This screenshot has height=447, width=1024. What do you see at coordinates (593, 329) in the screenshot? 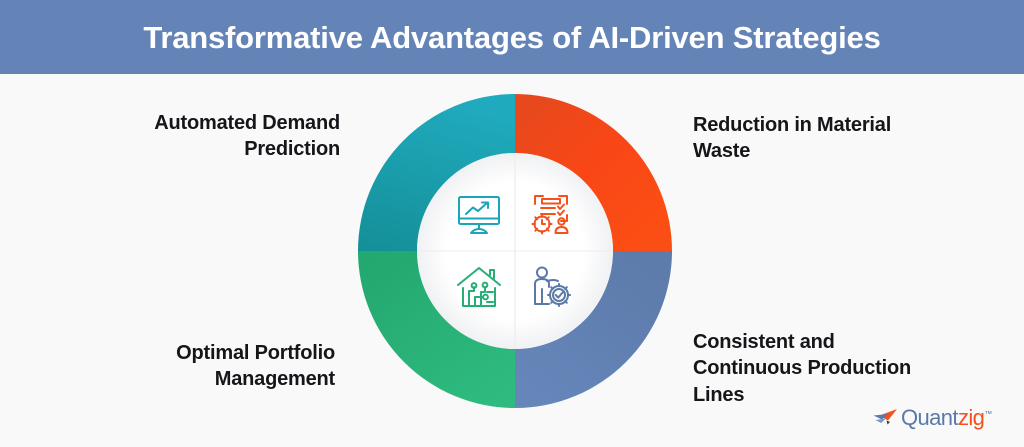
I see `donut-segment-lines` at bounding box center [593, 329].